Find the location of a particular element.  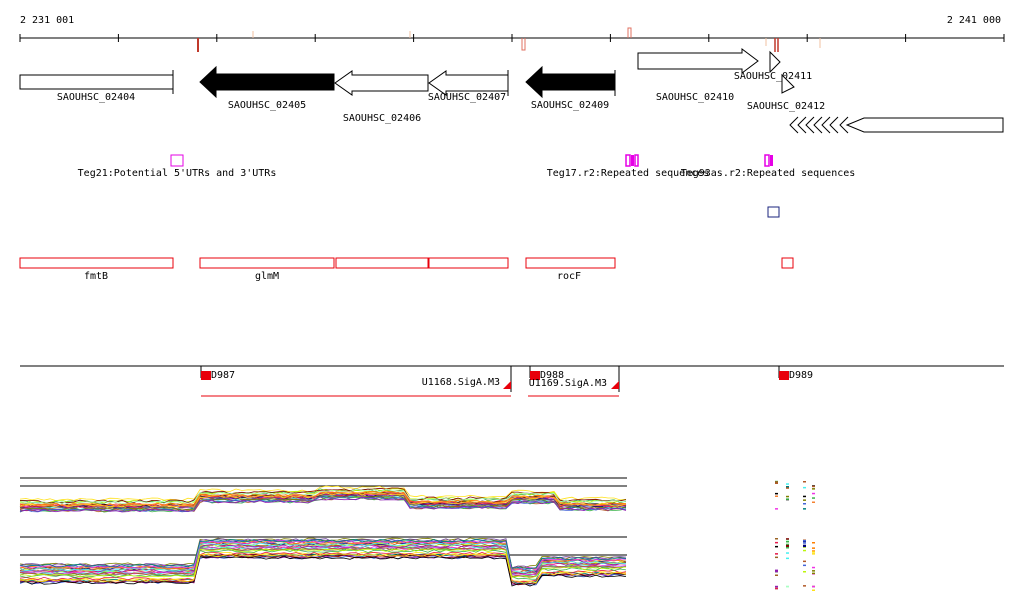

promoter-label: D987 is located at coordinates (223, 375).